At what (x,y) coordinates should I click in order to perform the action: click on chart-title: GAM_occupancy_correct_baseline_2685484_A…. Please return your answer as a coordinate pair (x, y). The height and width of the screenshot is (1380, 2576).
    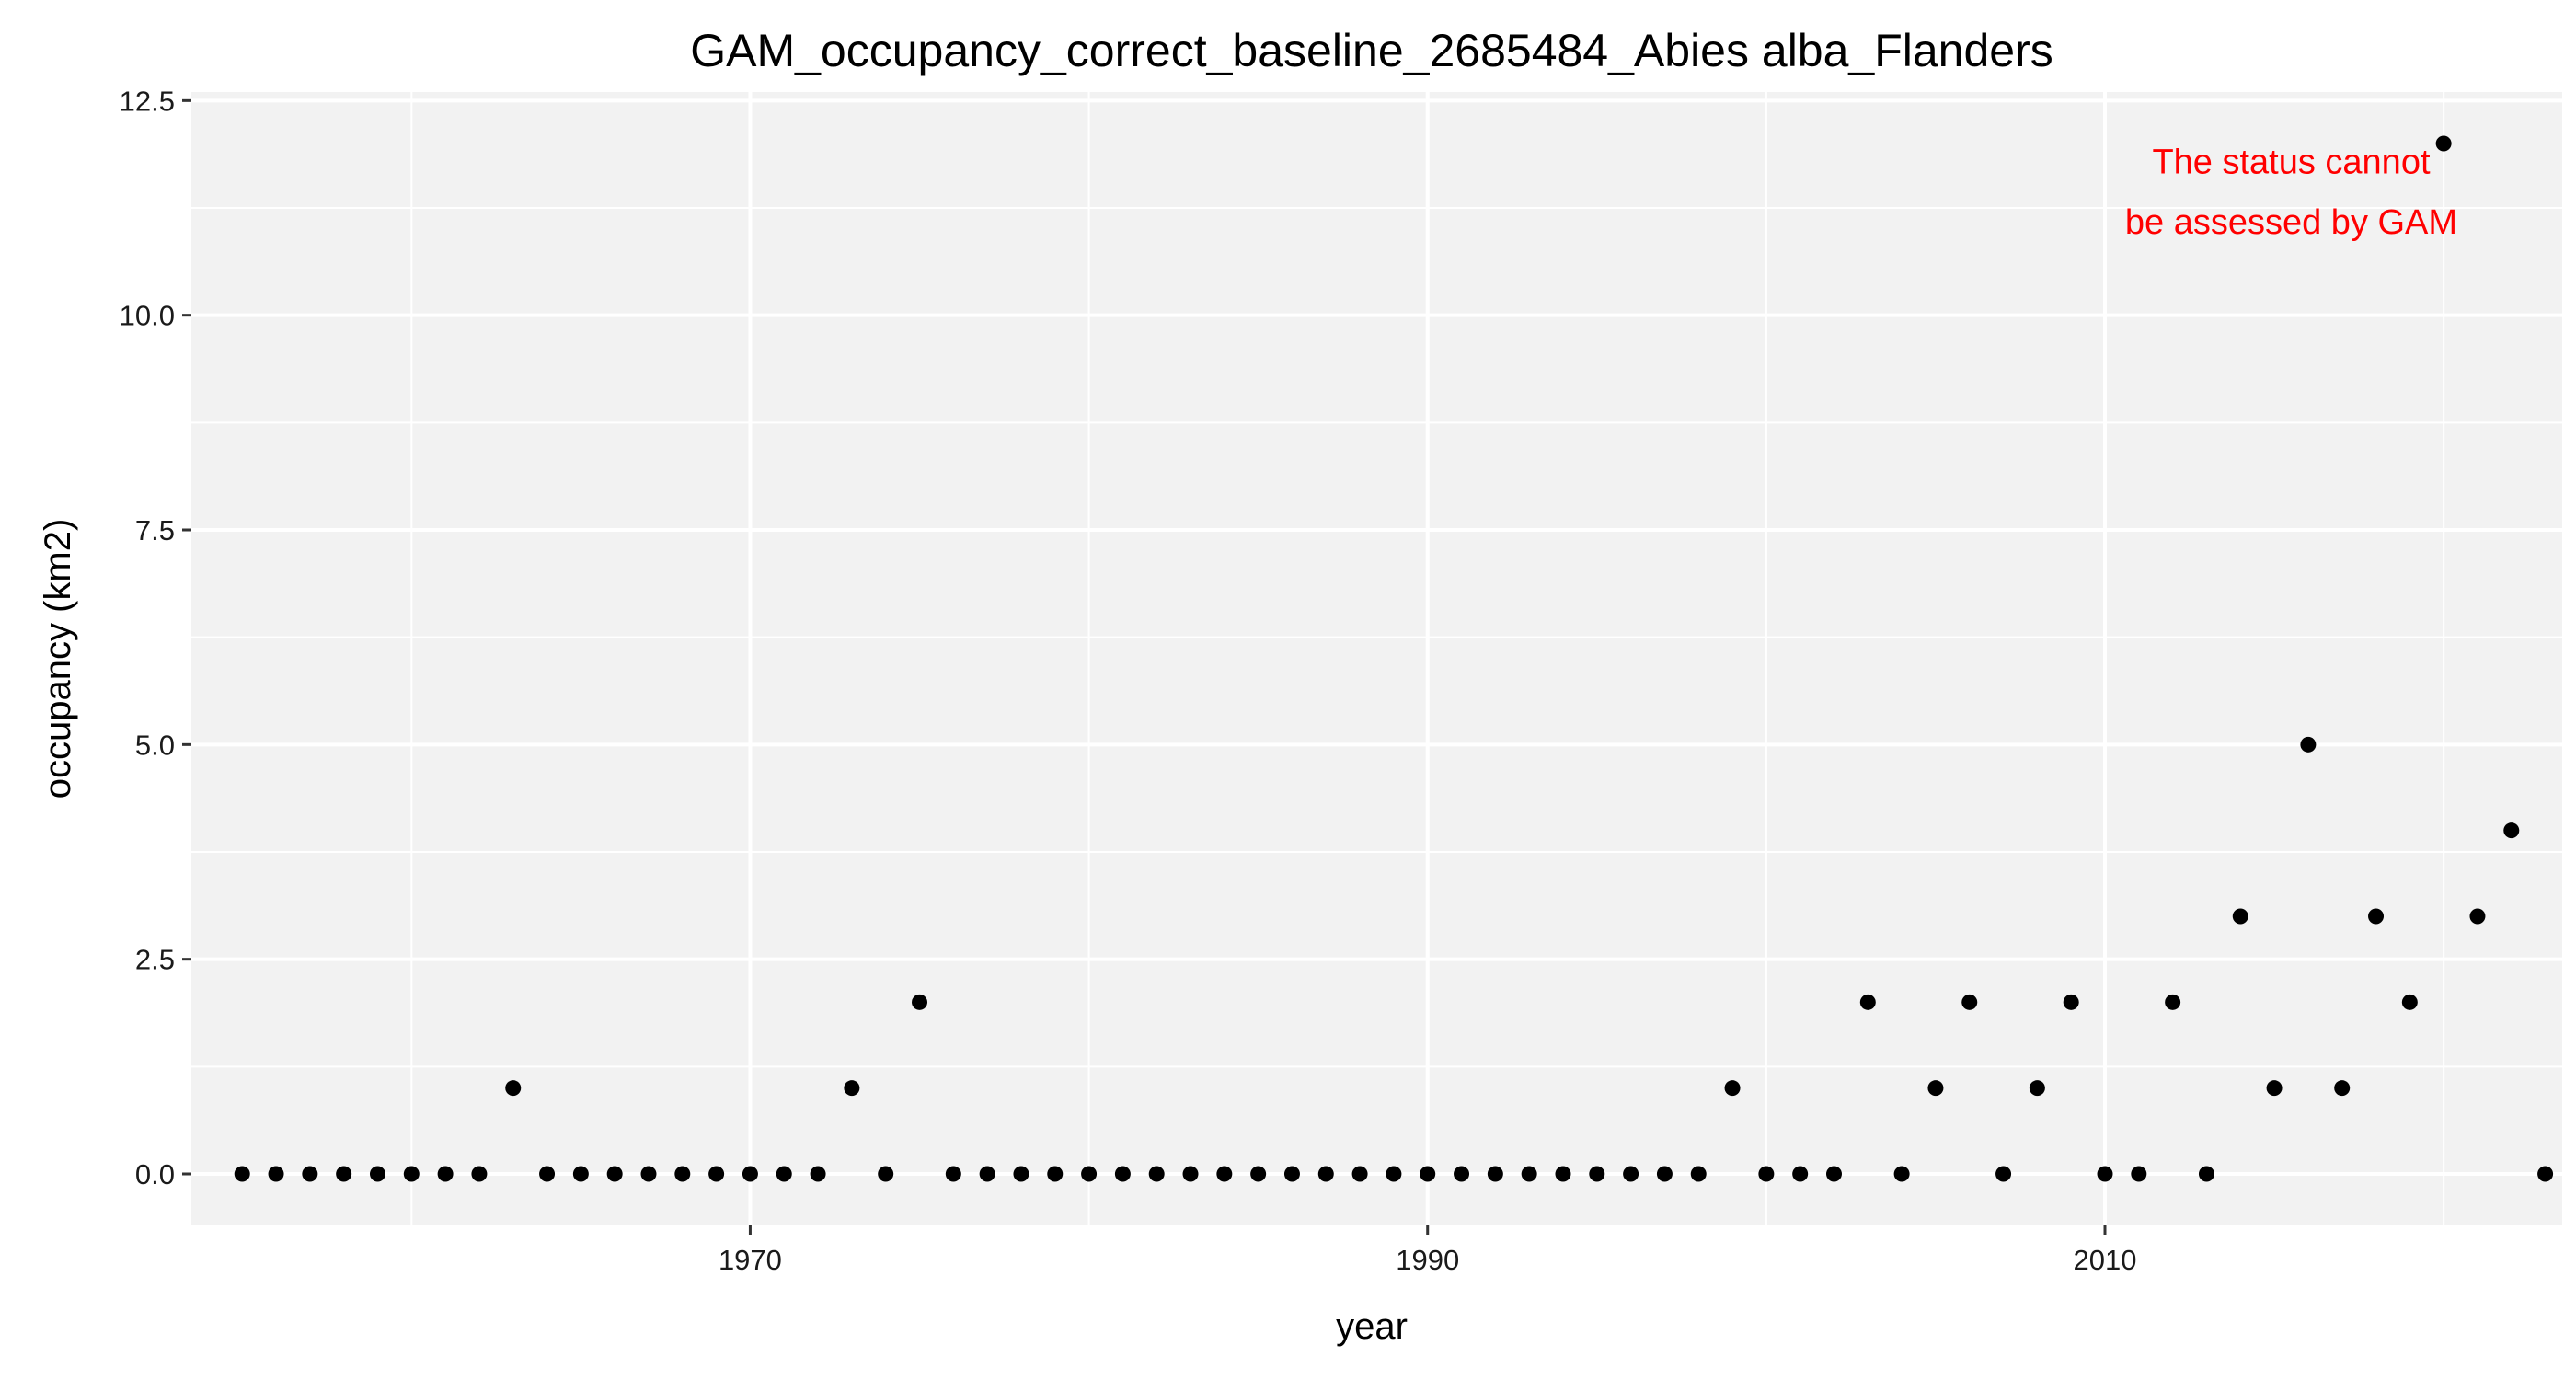
    Looking at the image, I should click on (1371, 50).